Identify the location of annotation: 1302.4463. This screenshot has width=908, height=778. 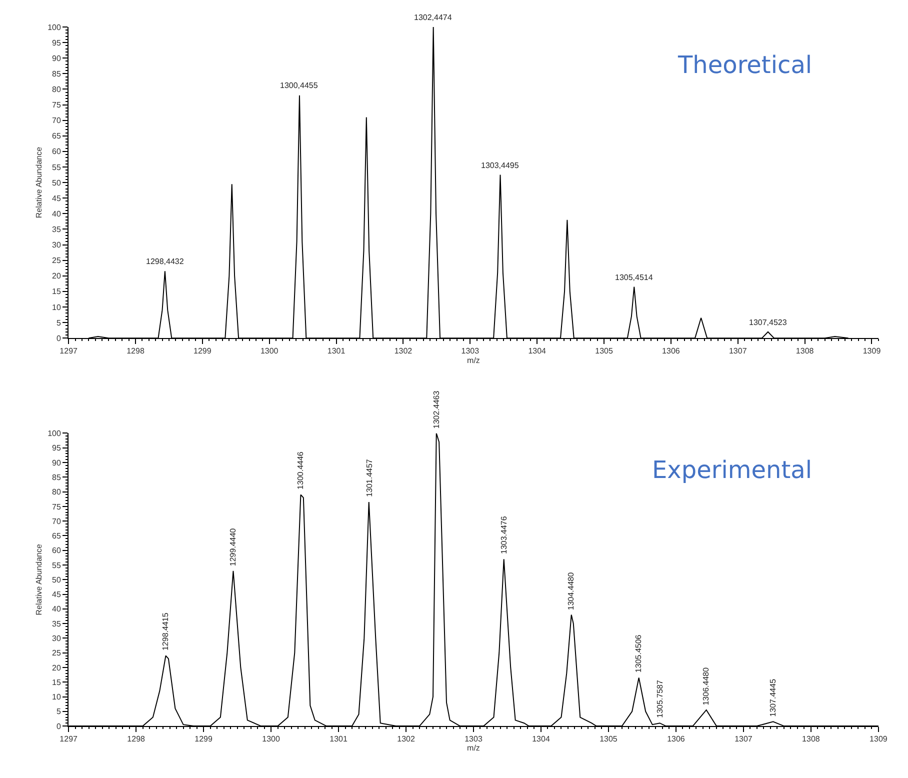
(437, 409).